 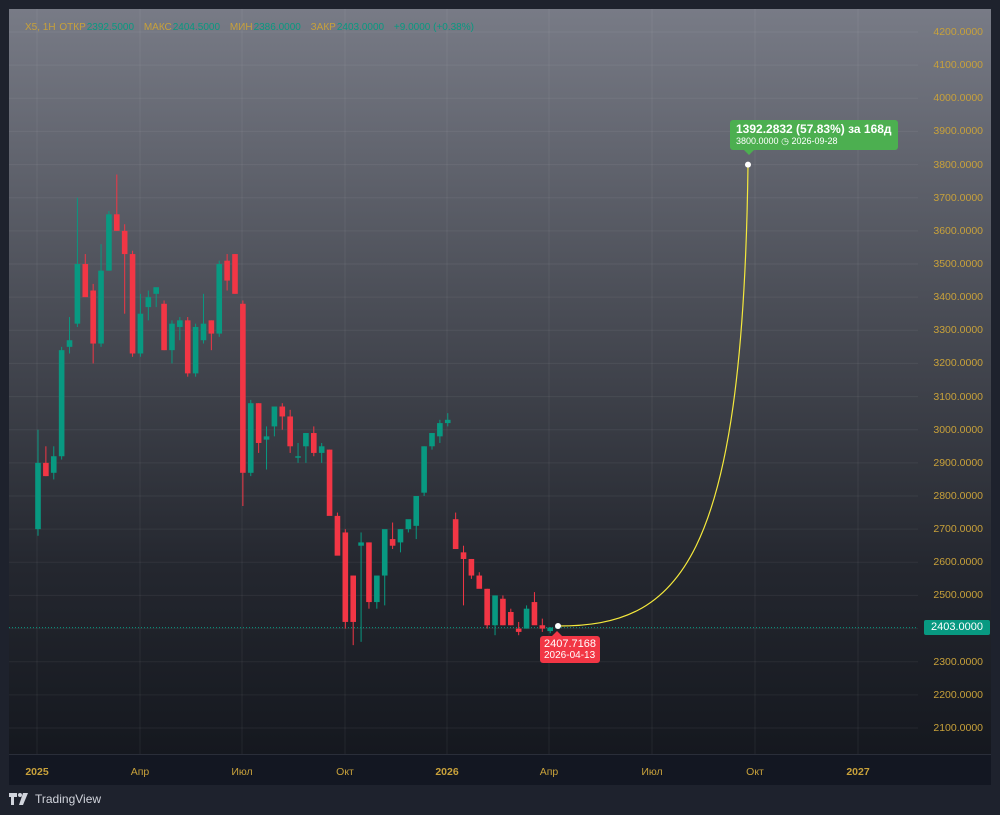 What do you see at coordinates (958, 264) in the screenshot?
I see `price-tick: 3500.0000` at bounding box center [958, 264].